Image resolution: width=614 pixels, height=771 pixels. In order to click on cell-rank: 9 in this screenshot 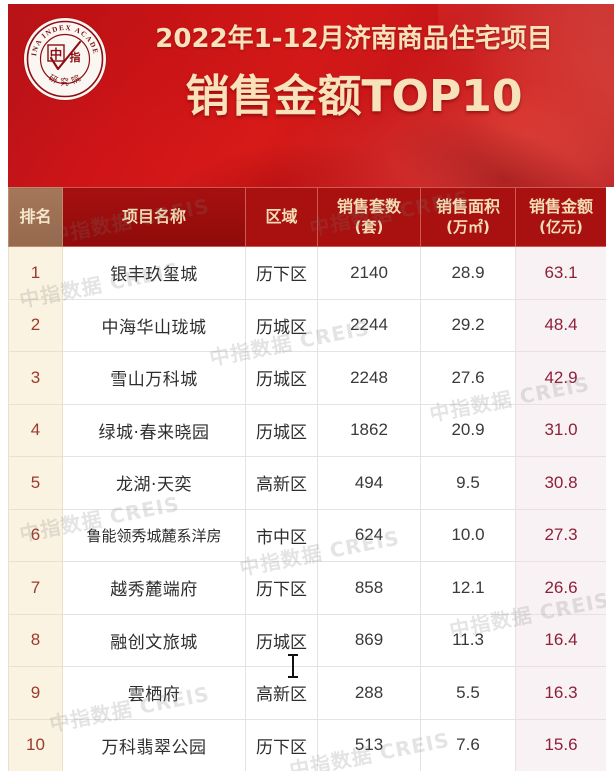, I will do `click(35, 693)`.